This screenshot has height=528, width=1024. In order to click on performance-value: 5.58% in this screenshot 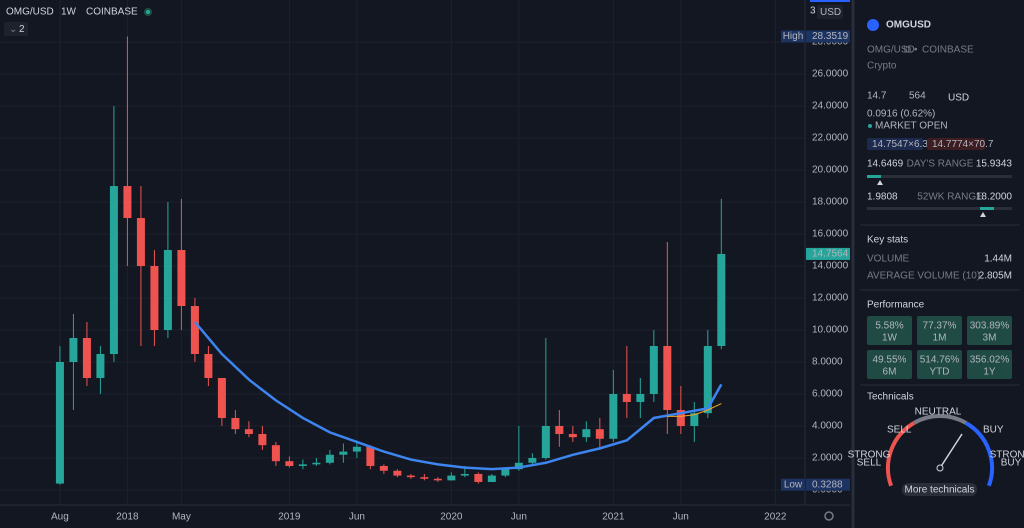, I will do `click(889, 326)`.